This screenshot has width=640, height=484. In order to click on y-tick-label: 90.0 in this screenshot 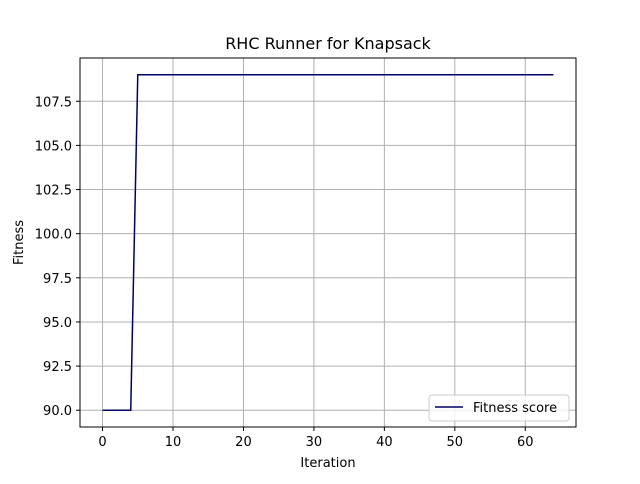, I will do `click(57, 411)`.